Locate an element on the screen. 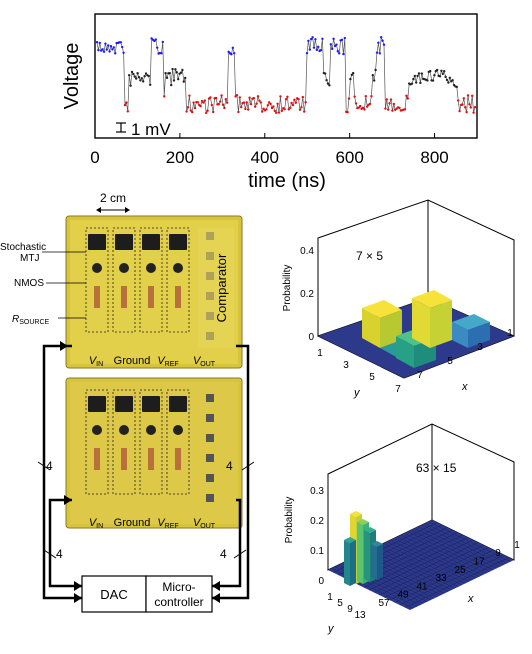 The height and width of the screenshot is (654, 532). hist-63x15-x-tick: 25 is located at coordinates (460, 570).